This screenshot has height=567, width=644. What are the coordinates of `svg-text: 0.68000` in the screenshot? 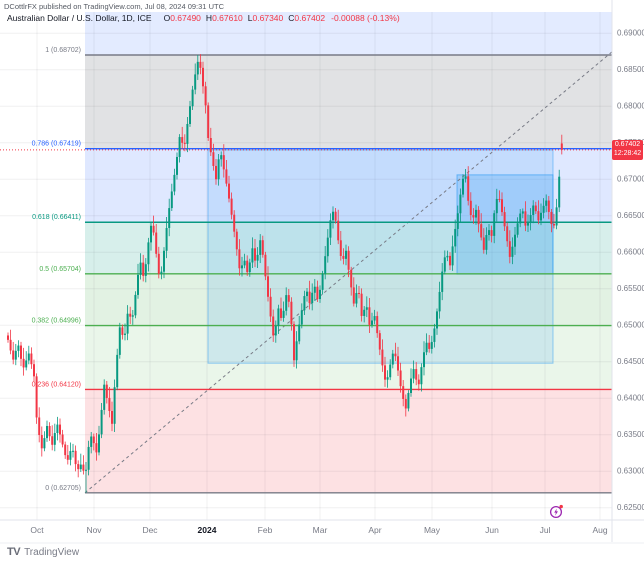 It's located at (630, 106).